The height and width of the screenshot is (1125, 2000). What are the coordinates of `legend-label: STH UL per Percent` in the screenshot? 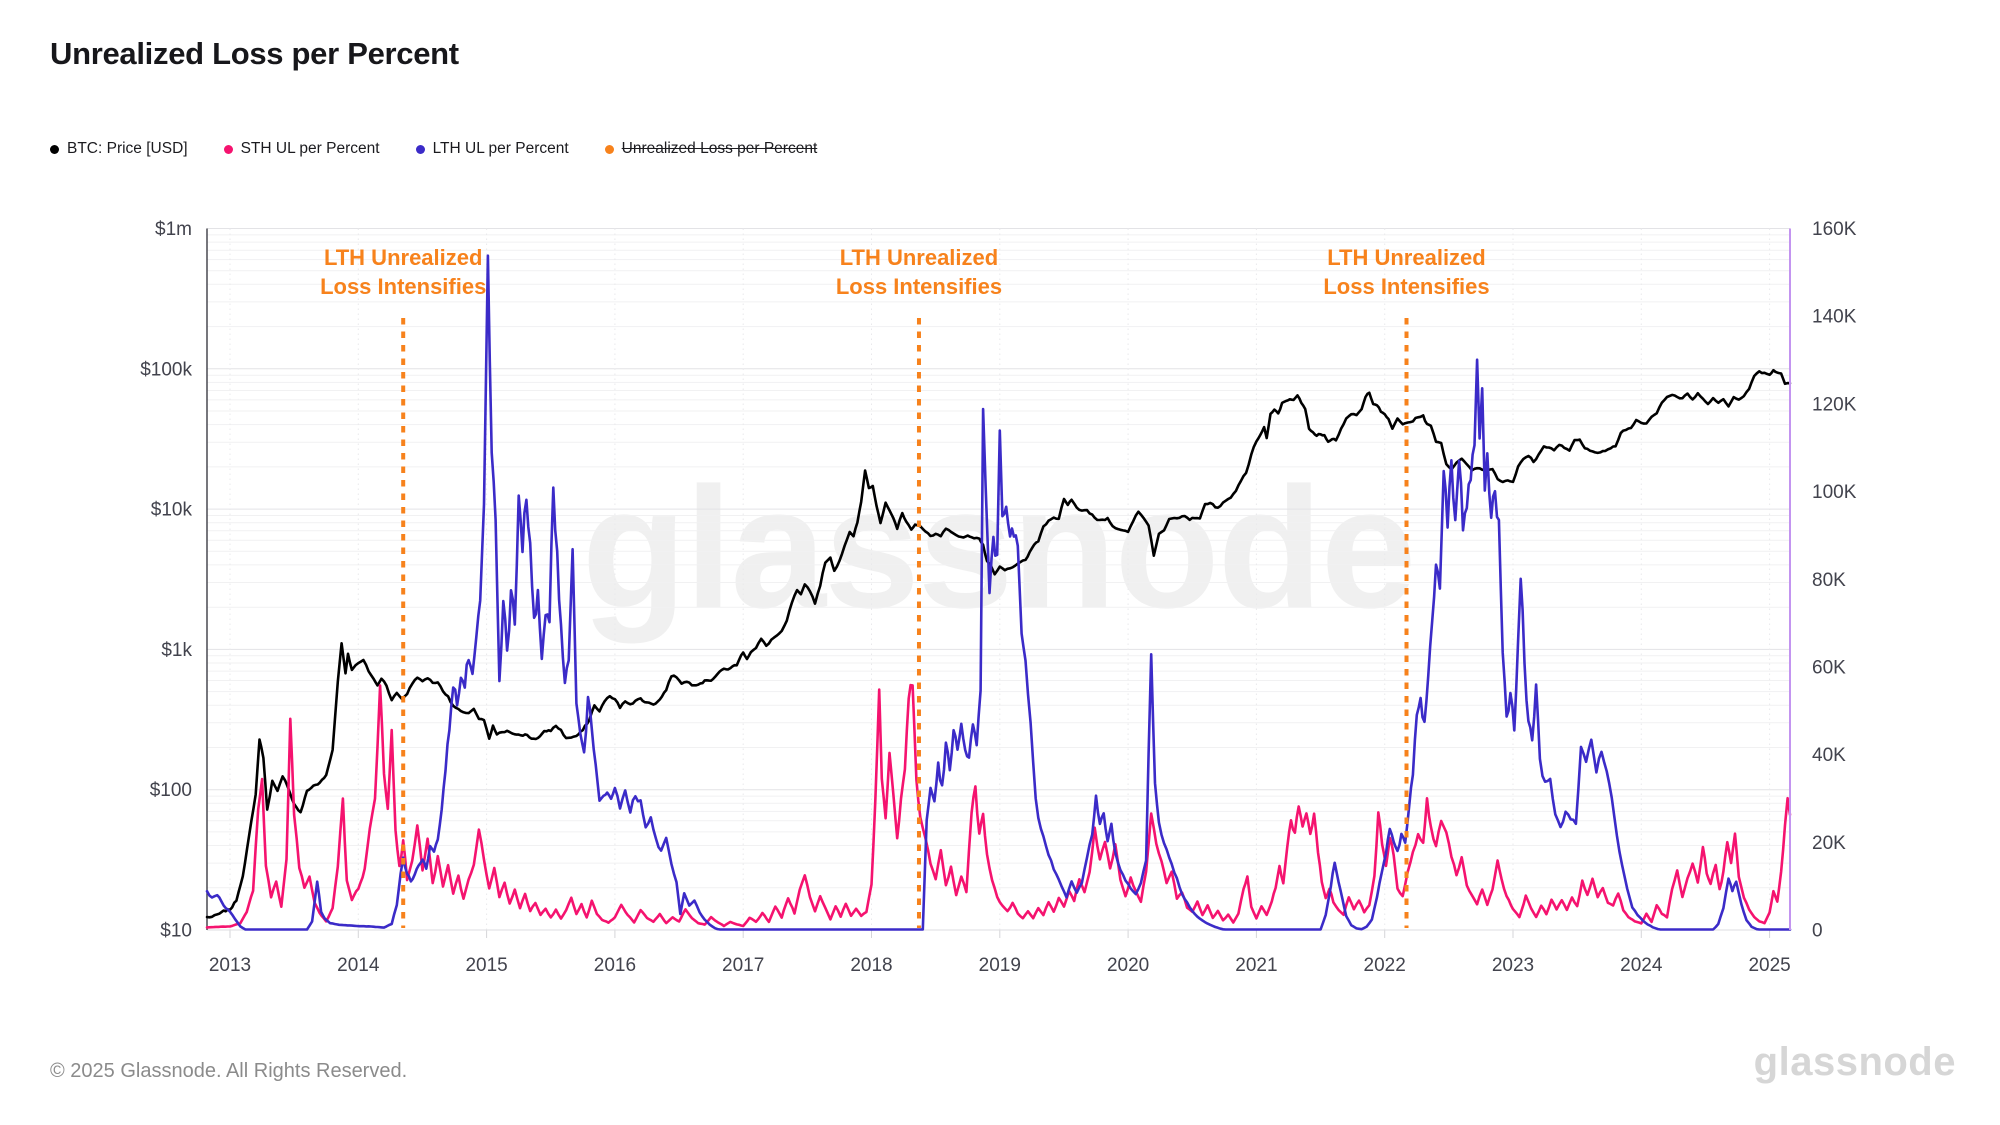 It's located at (310, 148).